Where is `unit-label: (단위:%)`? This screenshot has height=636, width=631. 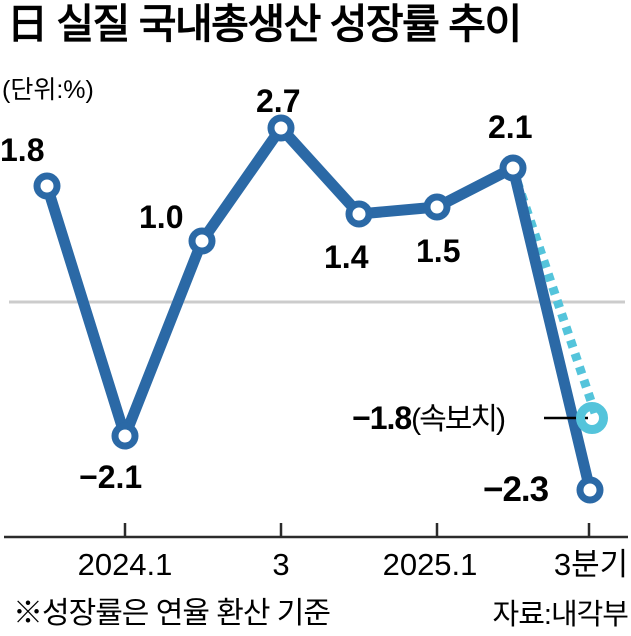
unit-label: (단위:%) is located at coordinates (48, 90).